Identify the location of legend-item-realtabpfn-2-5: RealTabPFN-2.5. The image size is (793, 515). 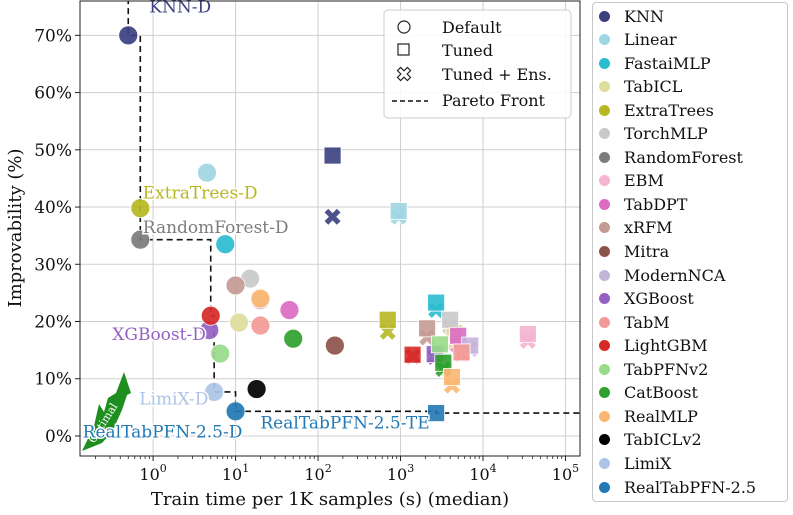
(677, 487).